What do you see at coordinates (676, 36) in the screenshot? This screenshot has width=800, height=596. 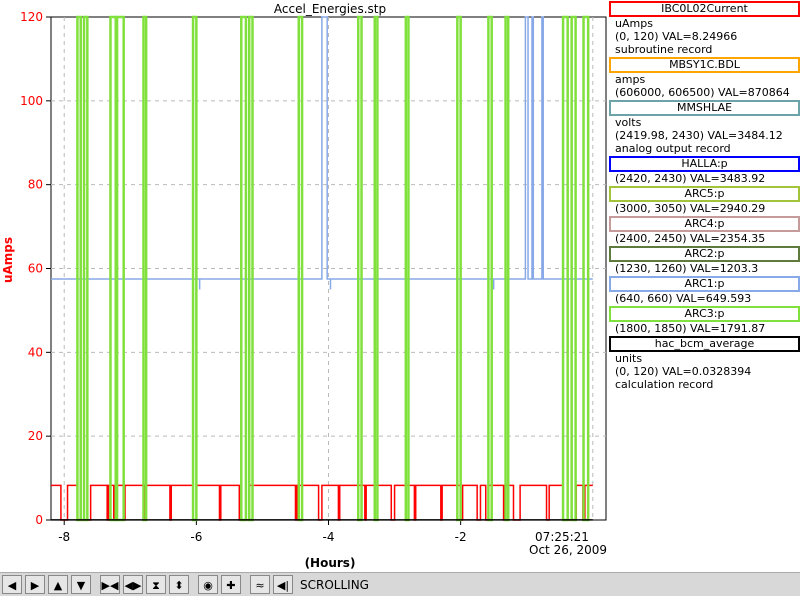 I see `pv-detail: (0, 120) VAL=8.24966` at bounding box center [676, 36].